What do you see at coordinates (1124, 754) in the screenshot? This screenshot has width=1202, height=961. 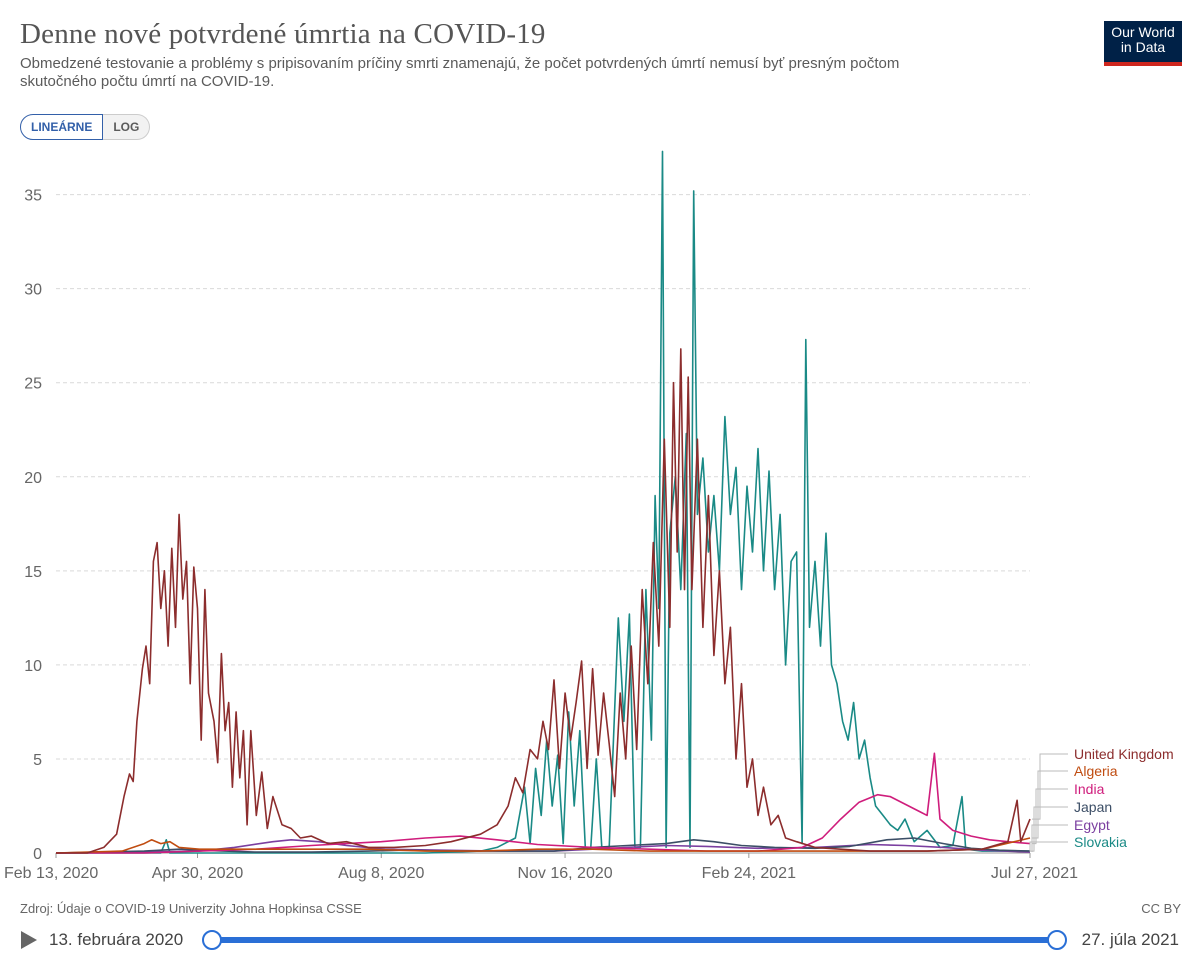 I see `legend-label-united_kingdom: United Kingdom` at bounding box center [1124, 754].